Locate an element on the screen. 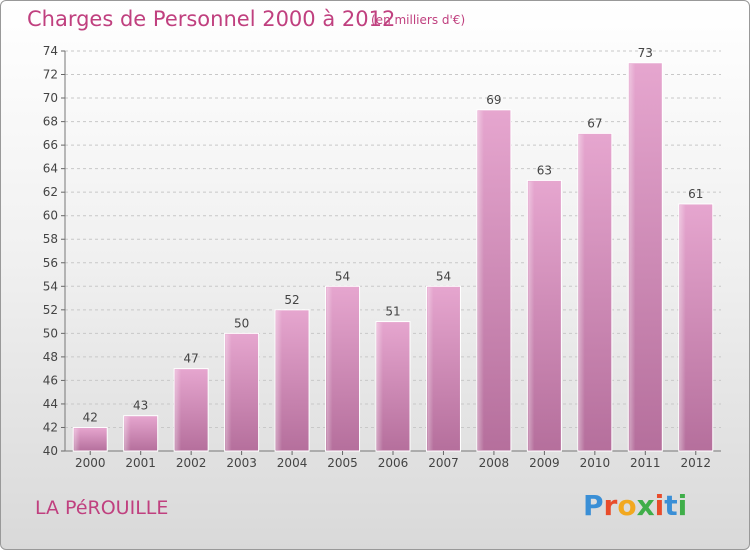 The image size is (750, 550). data-label: 69 is located at coordinates (493, 100).